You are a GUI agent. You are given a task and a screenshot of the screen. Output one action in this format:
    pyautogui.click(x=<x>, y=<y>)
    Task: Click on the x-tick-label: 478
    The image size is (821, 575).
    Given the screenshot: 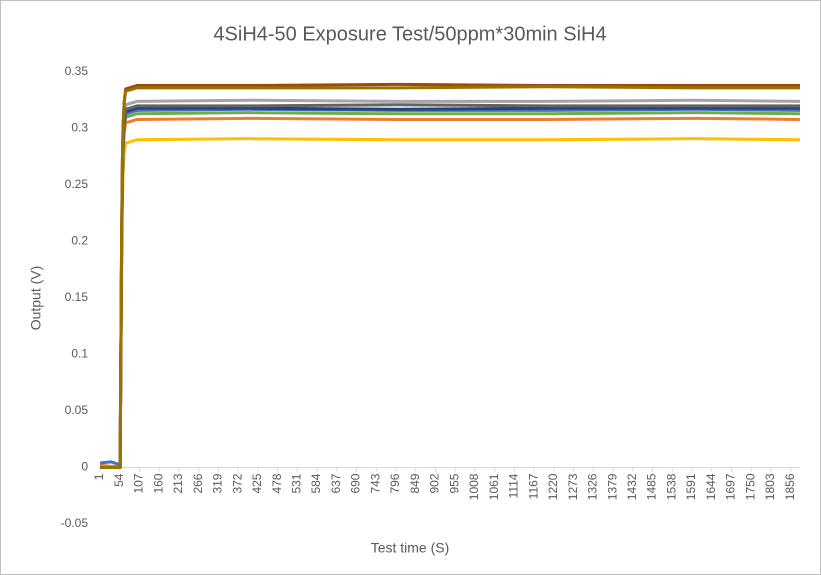 What is the action you would take?
    pyautogui.click(x=277, y=483)
    